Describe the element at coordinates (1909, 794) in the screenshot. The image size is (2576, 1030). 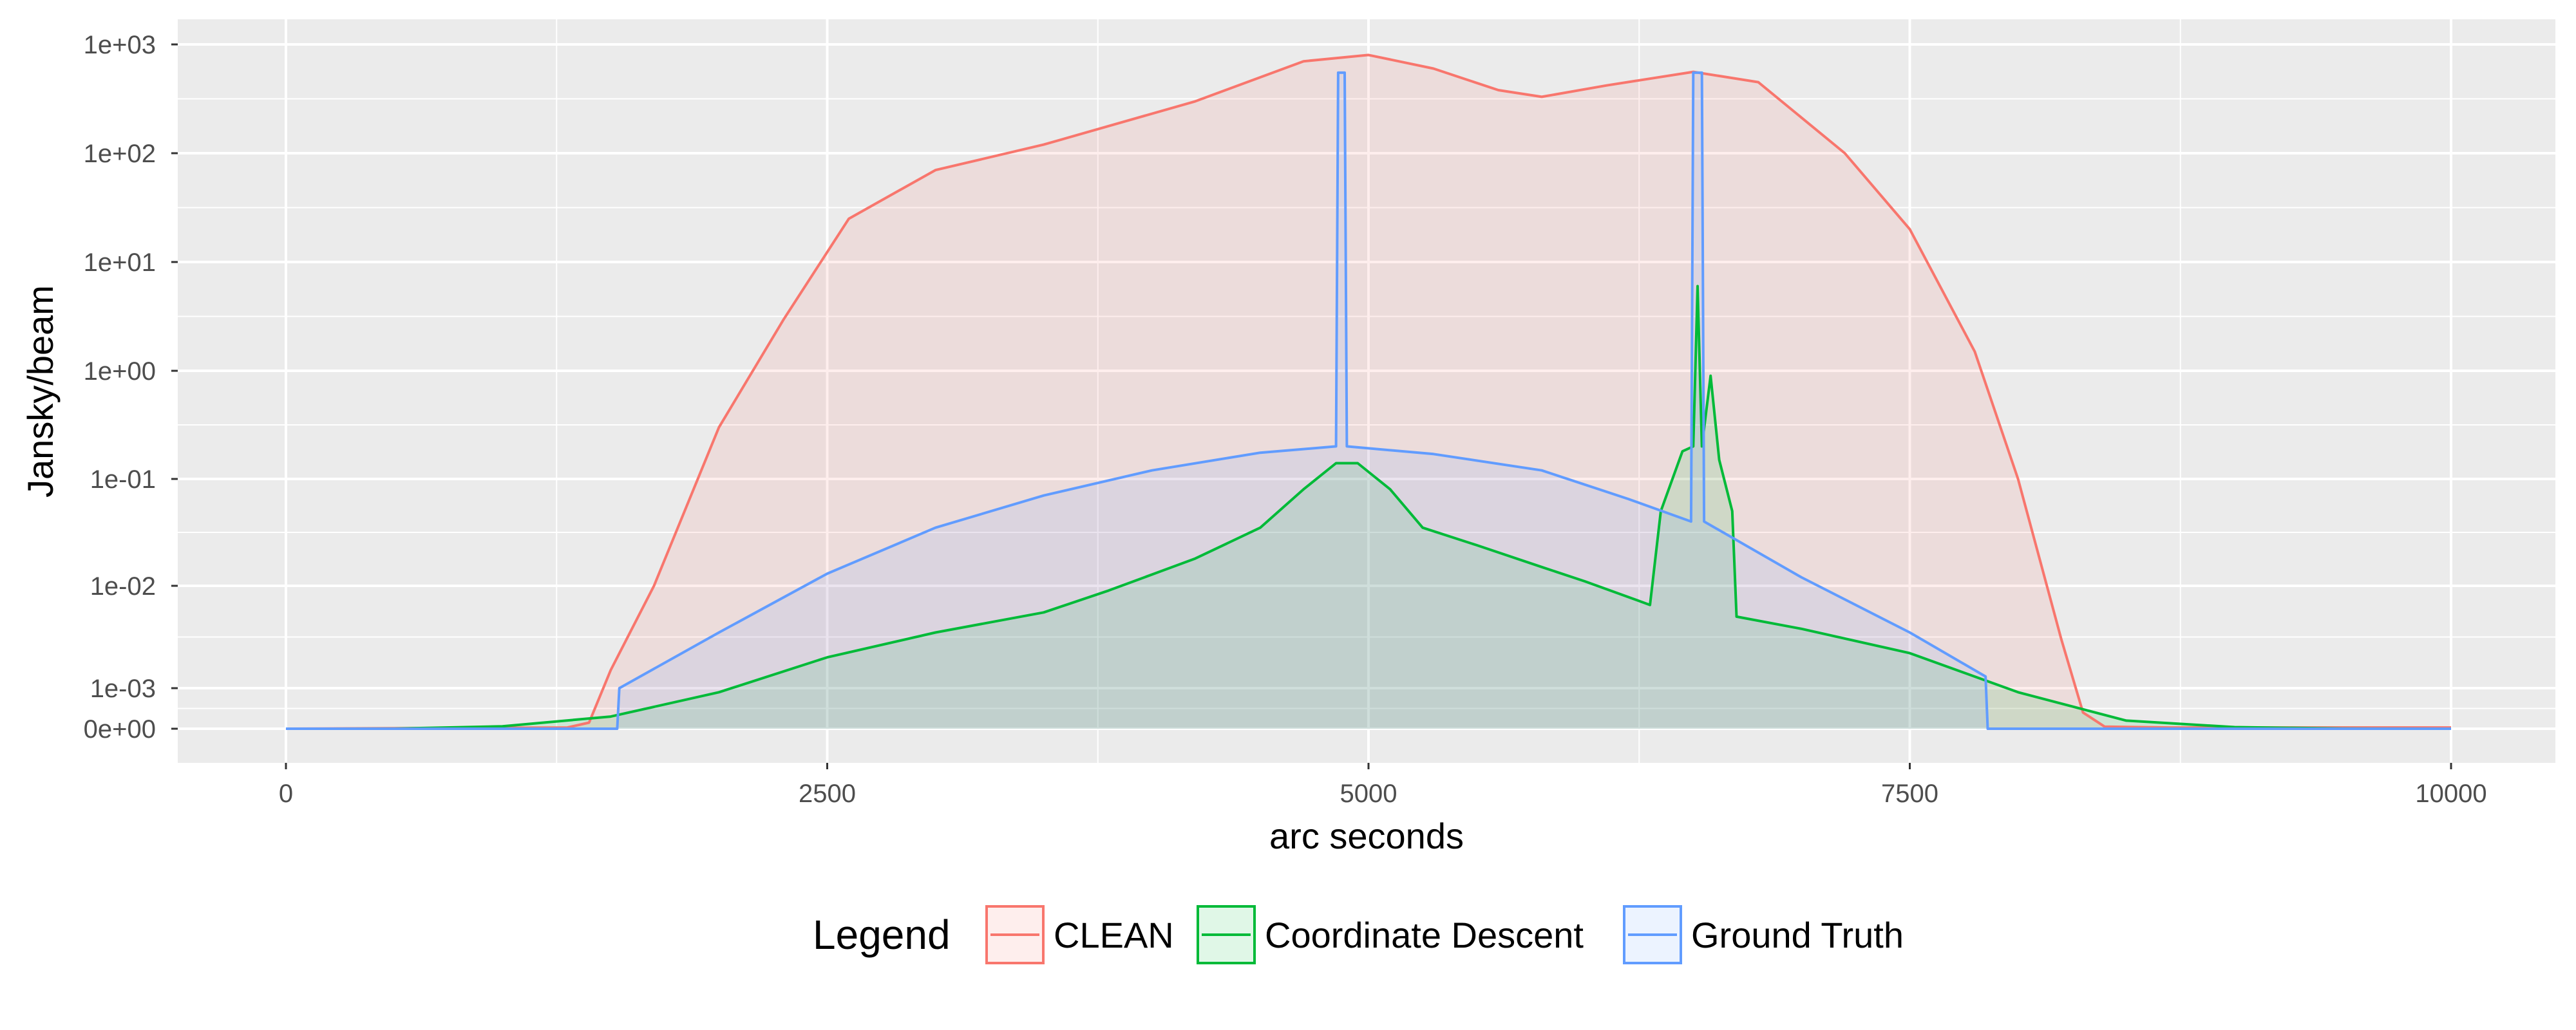
I see `x-tick-label: 7500` at that location.